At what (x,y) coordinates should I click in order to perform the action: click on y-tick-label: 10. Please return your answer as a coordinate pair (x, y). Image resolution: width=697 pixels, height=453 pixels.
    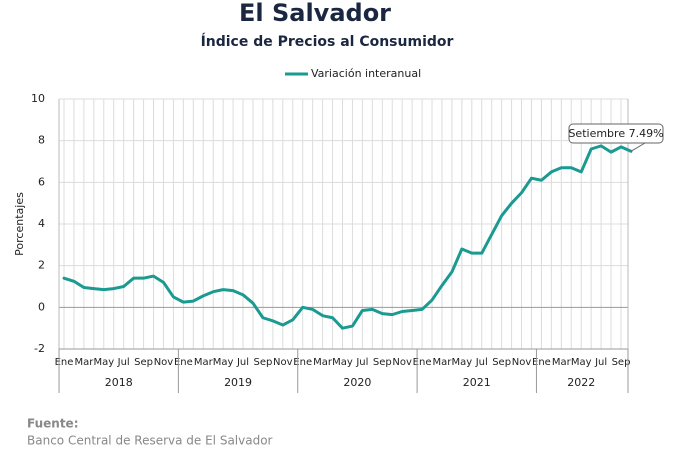
    Looking at the image, I should click on (38, 98).